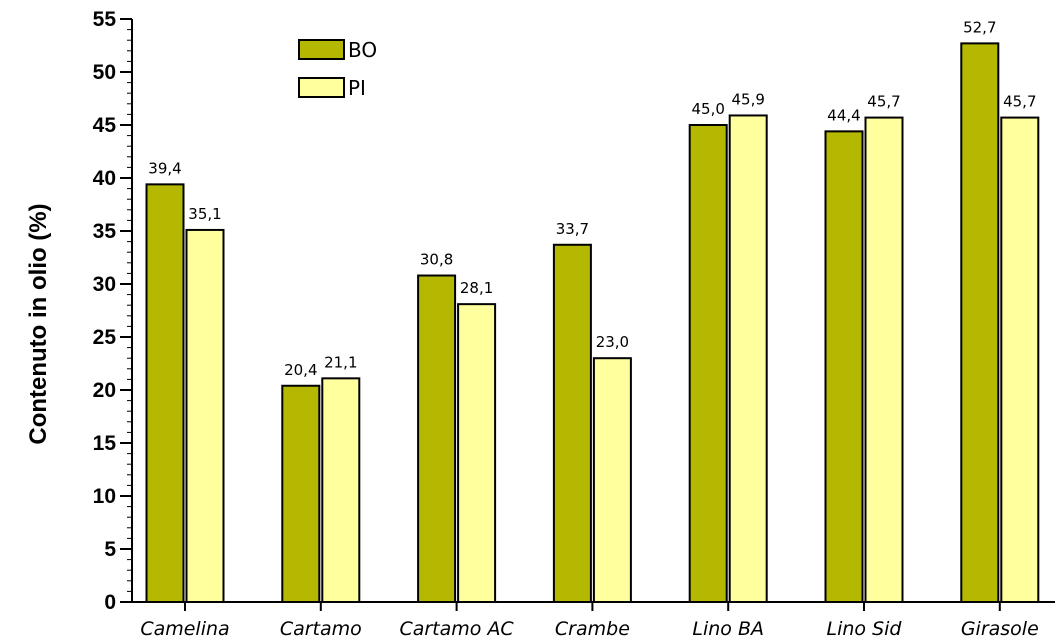 This screenshot has width=1059, height=644. Describe the element at coordinates (105, 231) in the screenshot. I see `y-tick-label: 35` at that location.